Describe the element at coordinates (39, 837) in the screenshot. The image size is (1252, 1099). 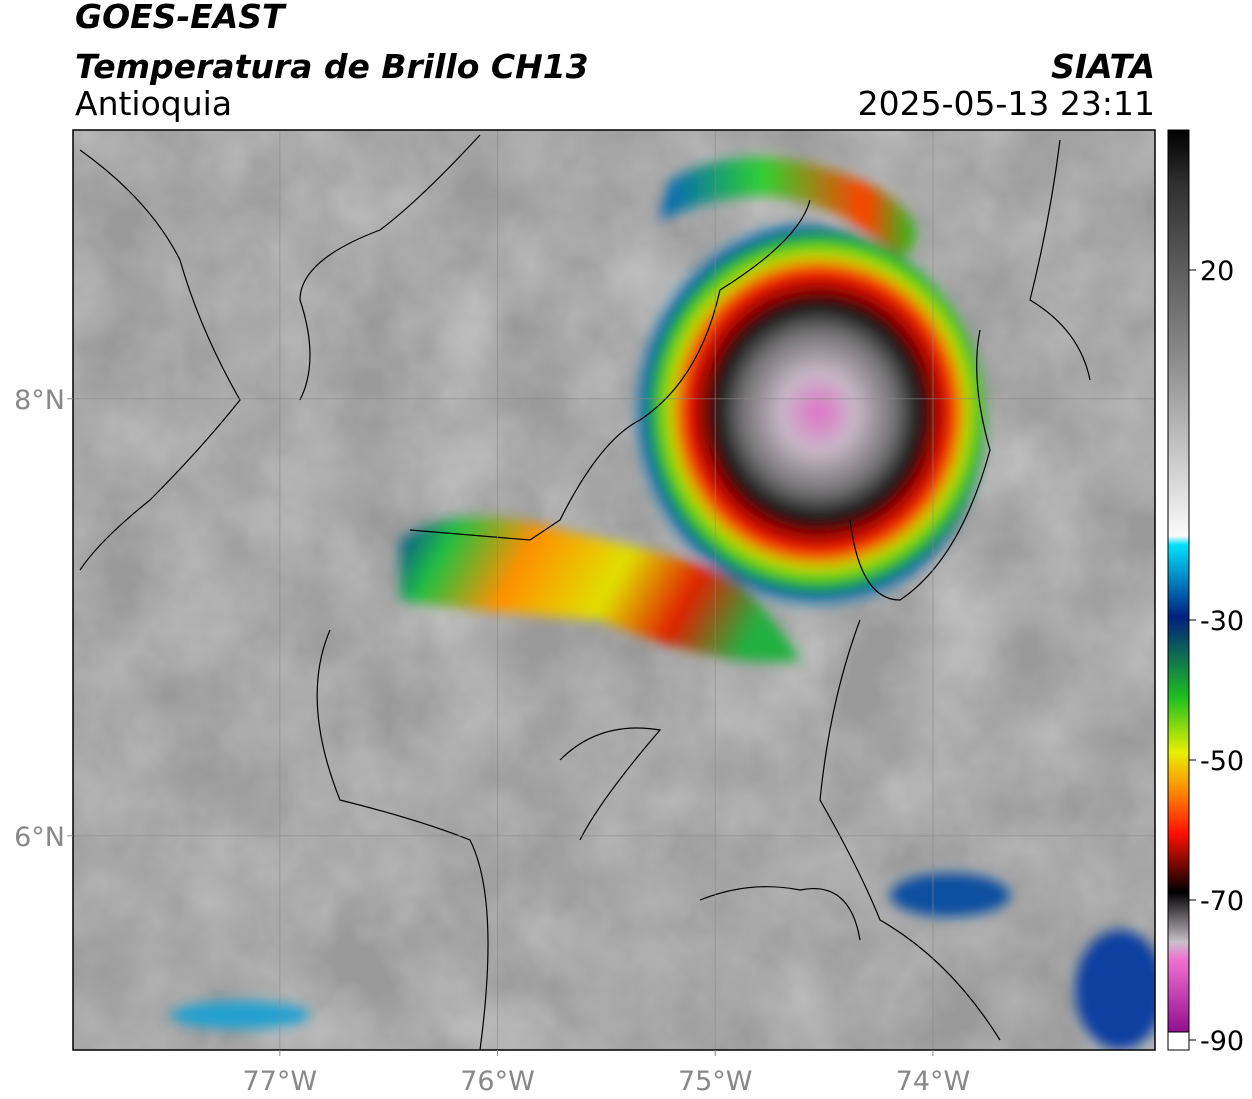
I see `y-tick-label: 6°N` at that location.